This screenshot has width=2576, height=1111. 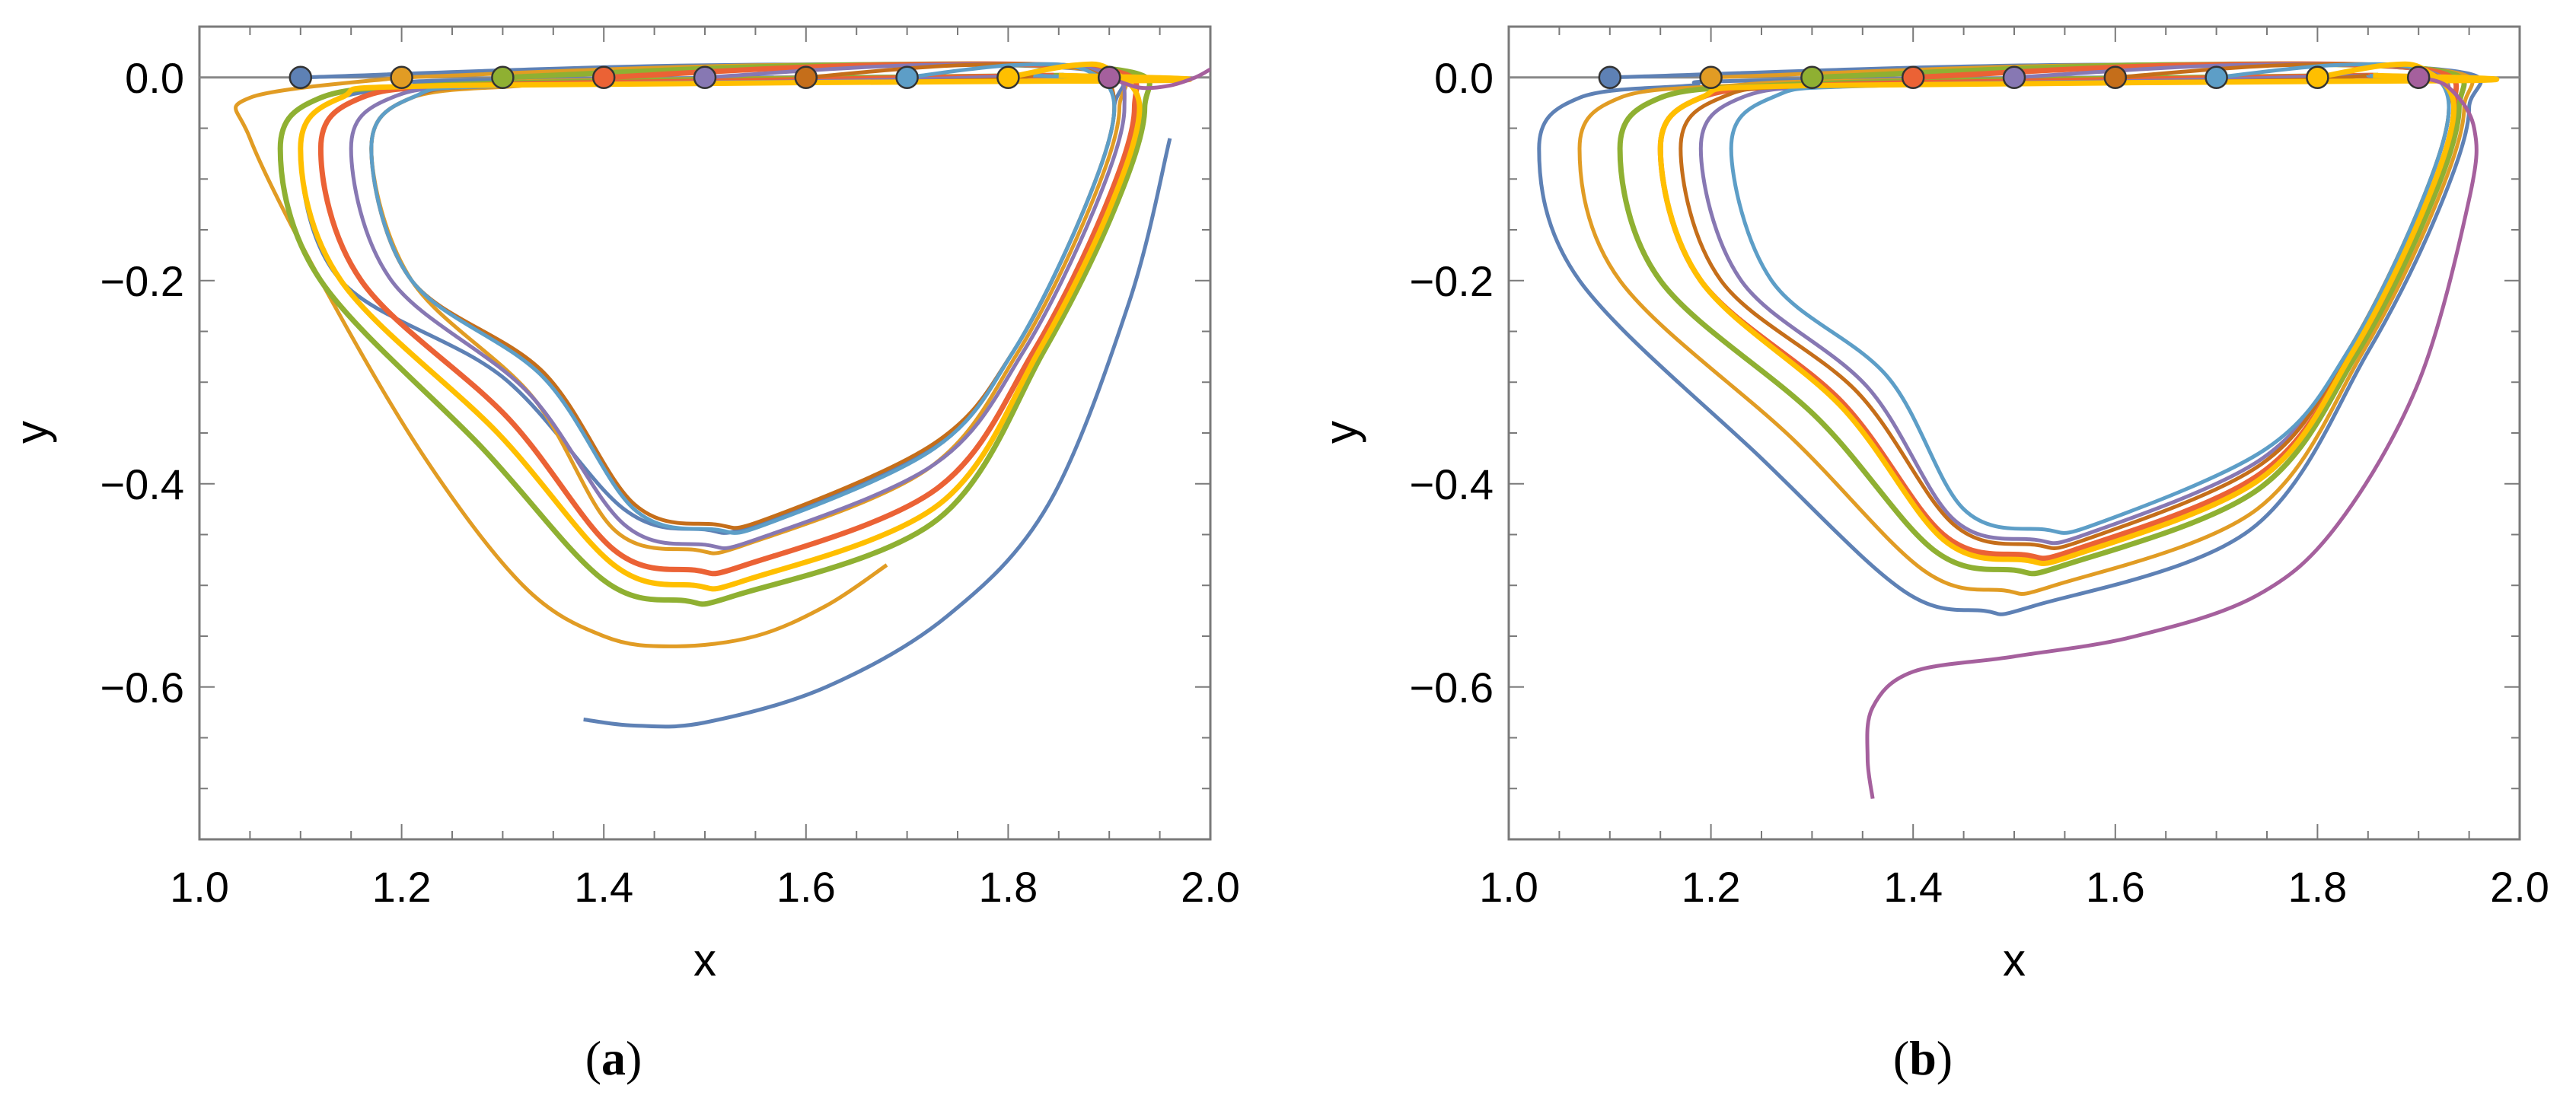 What do you see at coordinates (1340, 432) in the screenshot?
I see `y-axis-title-b: y` at bounding box center [1340, 432].